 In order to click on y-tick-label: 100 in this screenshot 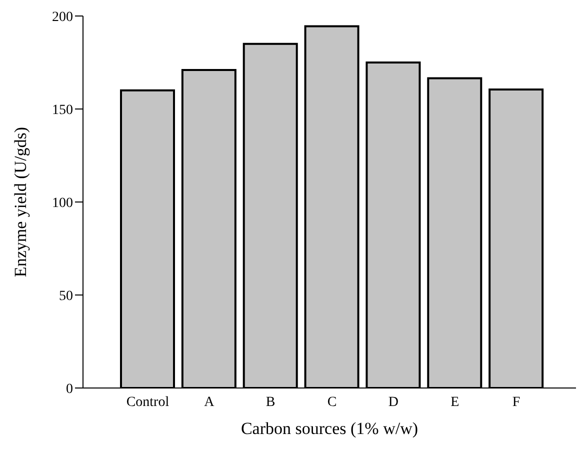, I will do `click(62, 203)`.